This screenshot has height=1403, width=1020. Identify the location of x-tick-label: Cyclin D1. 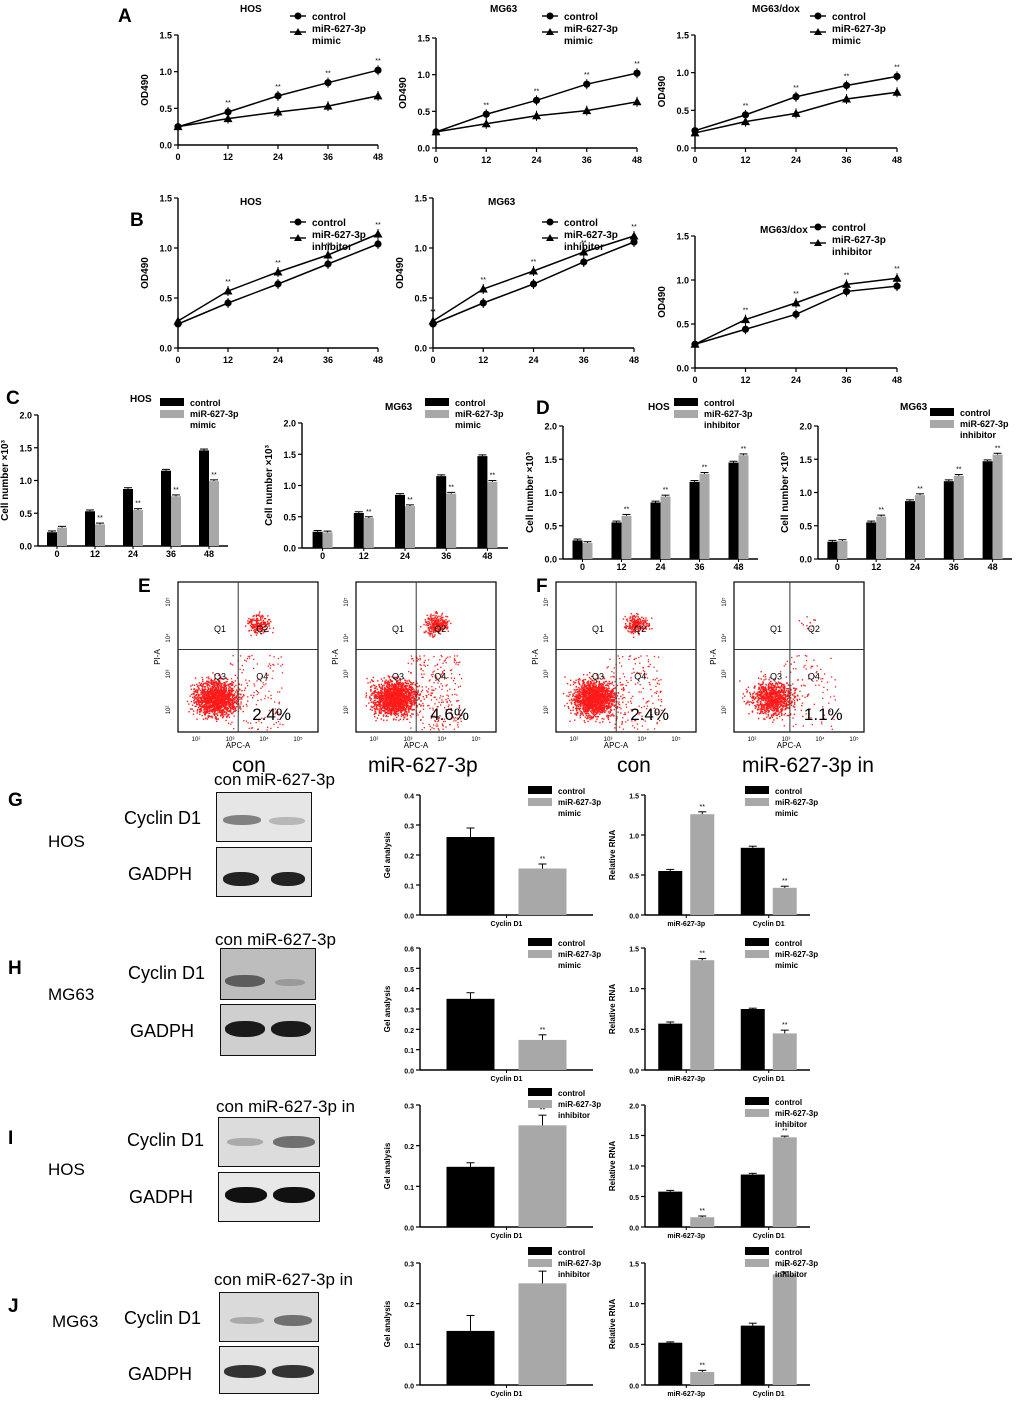
(769, 924).